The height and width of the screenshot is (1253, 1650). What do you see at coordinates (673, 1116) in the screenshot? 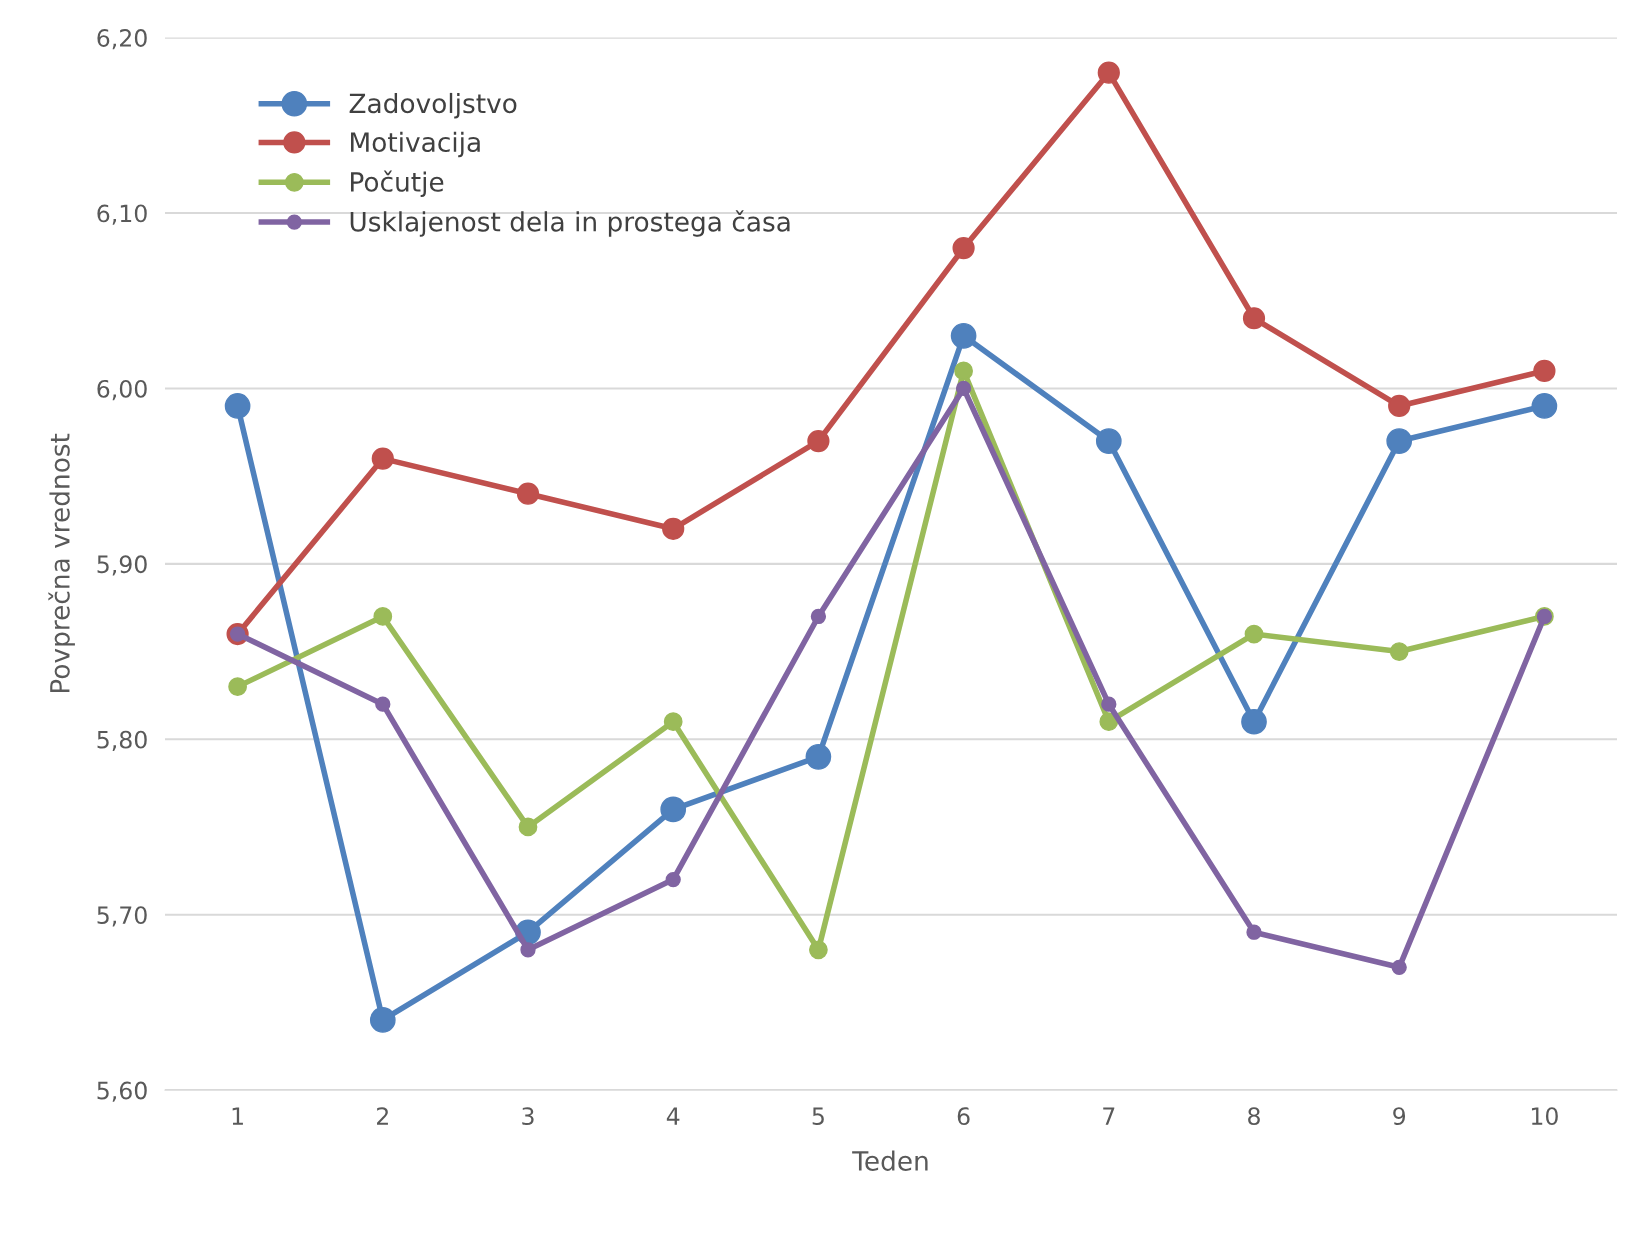
I see `x-tick-label: 4` at bounding box center [673, 1116].